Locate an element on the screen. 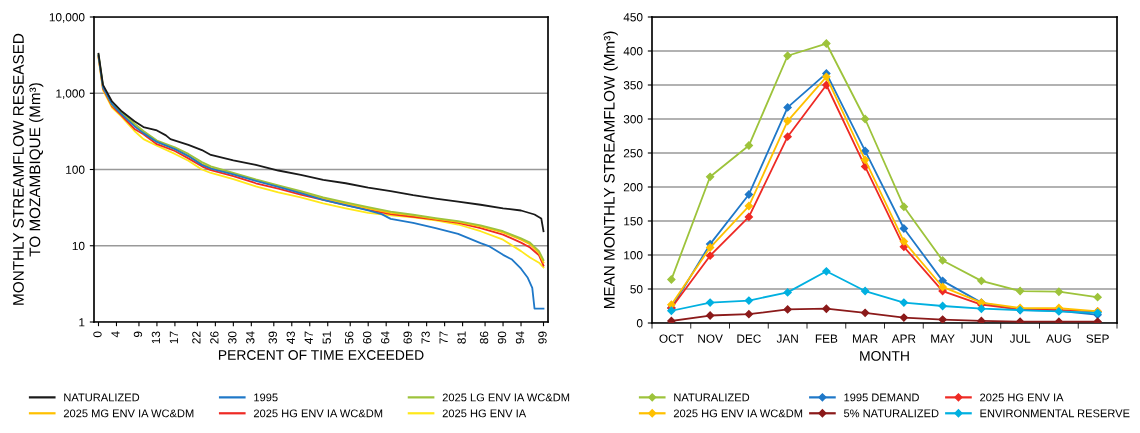  x-tick-label: 13 is located at coordinates (156, 337).